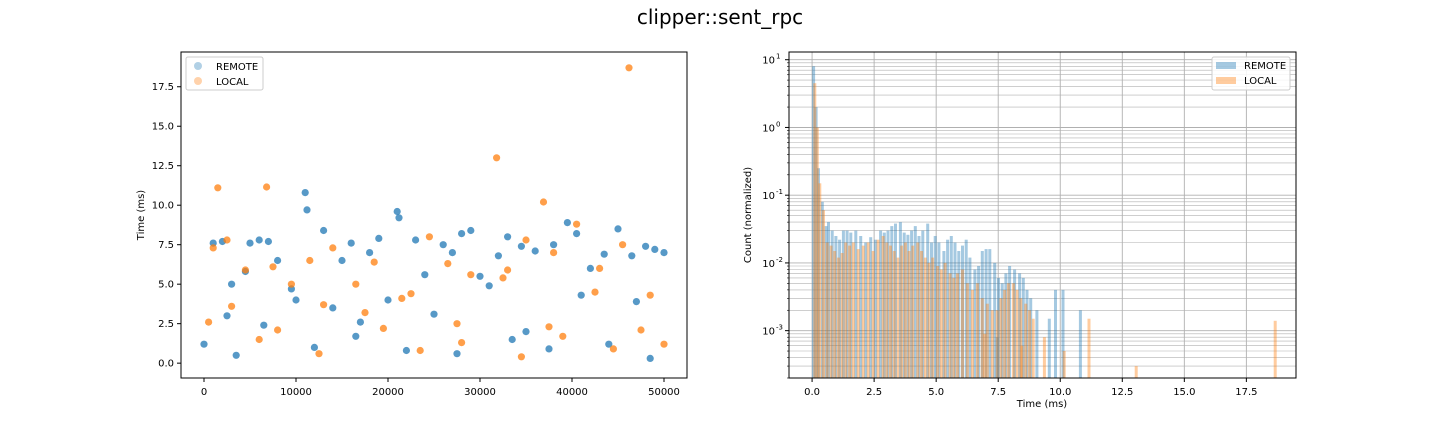  I want to click on y-tick-exponent: 0, so click(778, 124).